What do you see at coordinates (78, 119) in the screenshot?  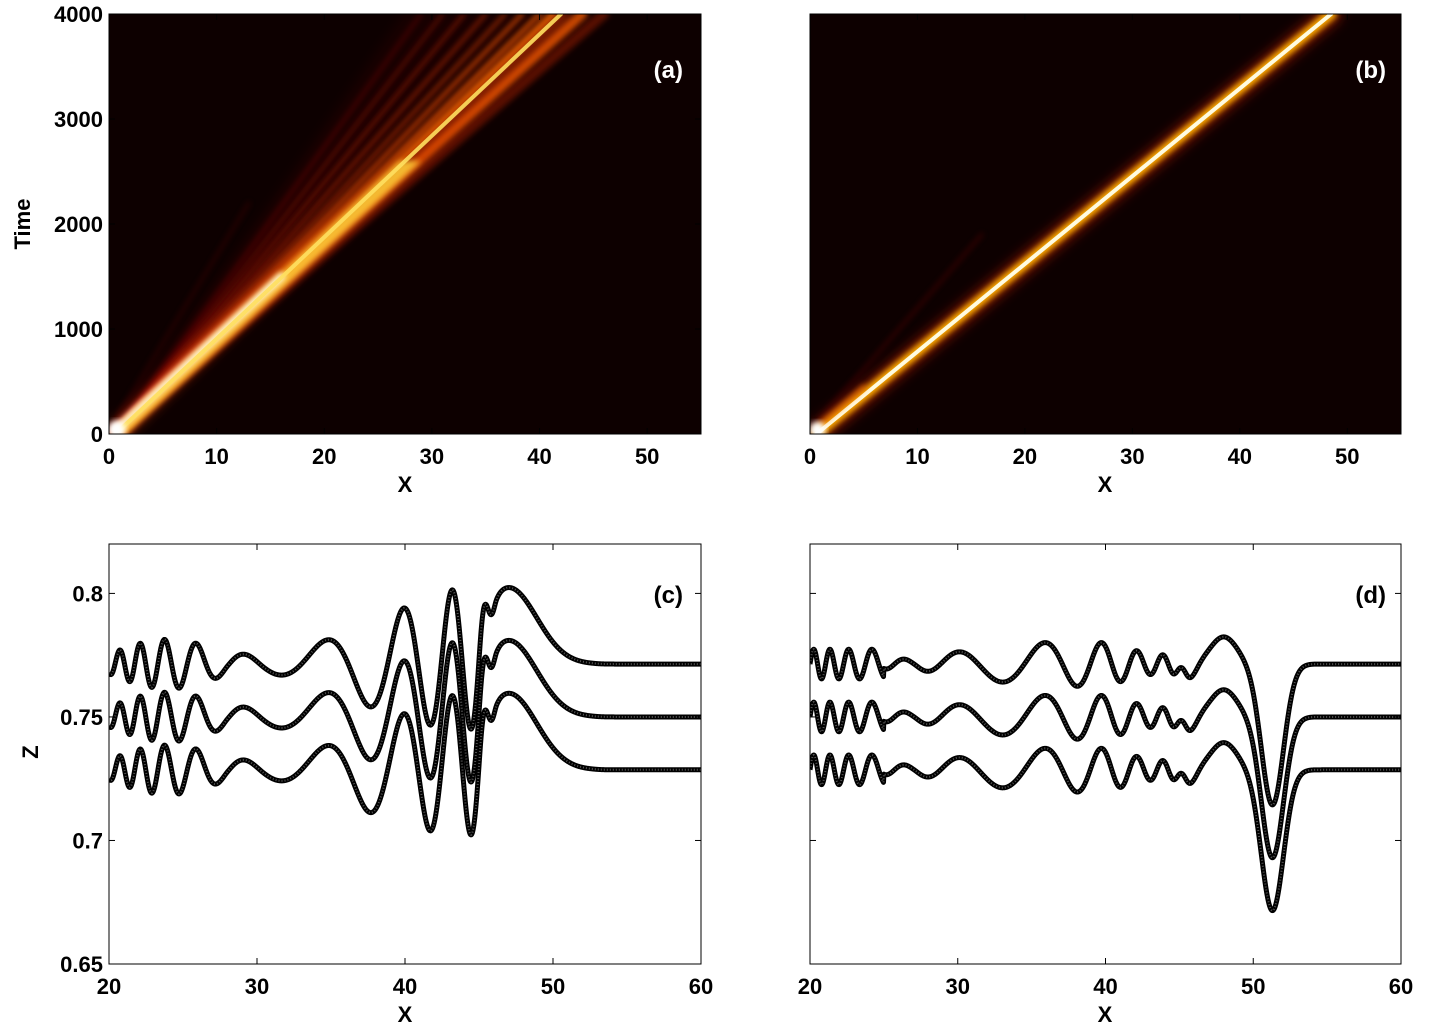 I see `y-tick-label: 3000` at bounding box center [78, 119].